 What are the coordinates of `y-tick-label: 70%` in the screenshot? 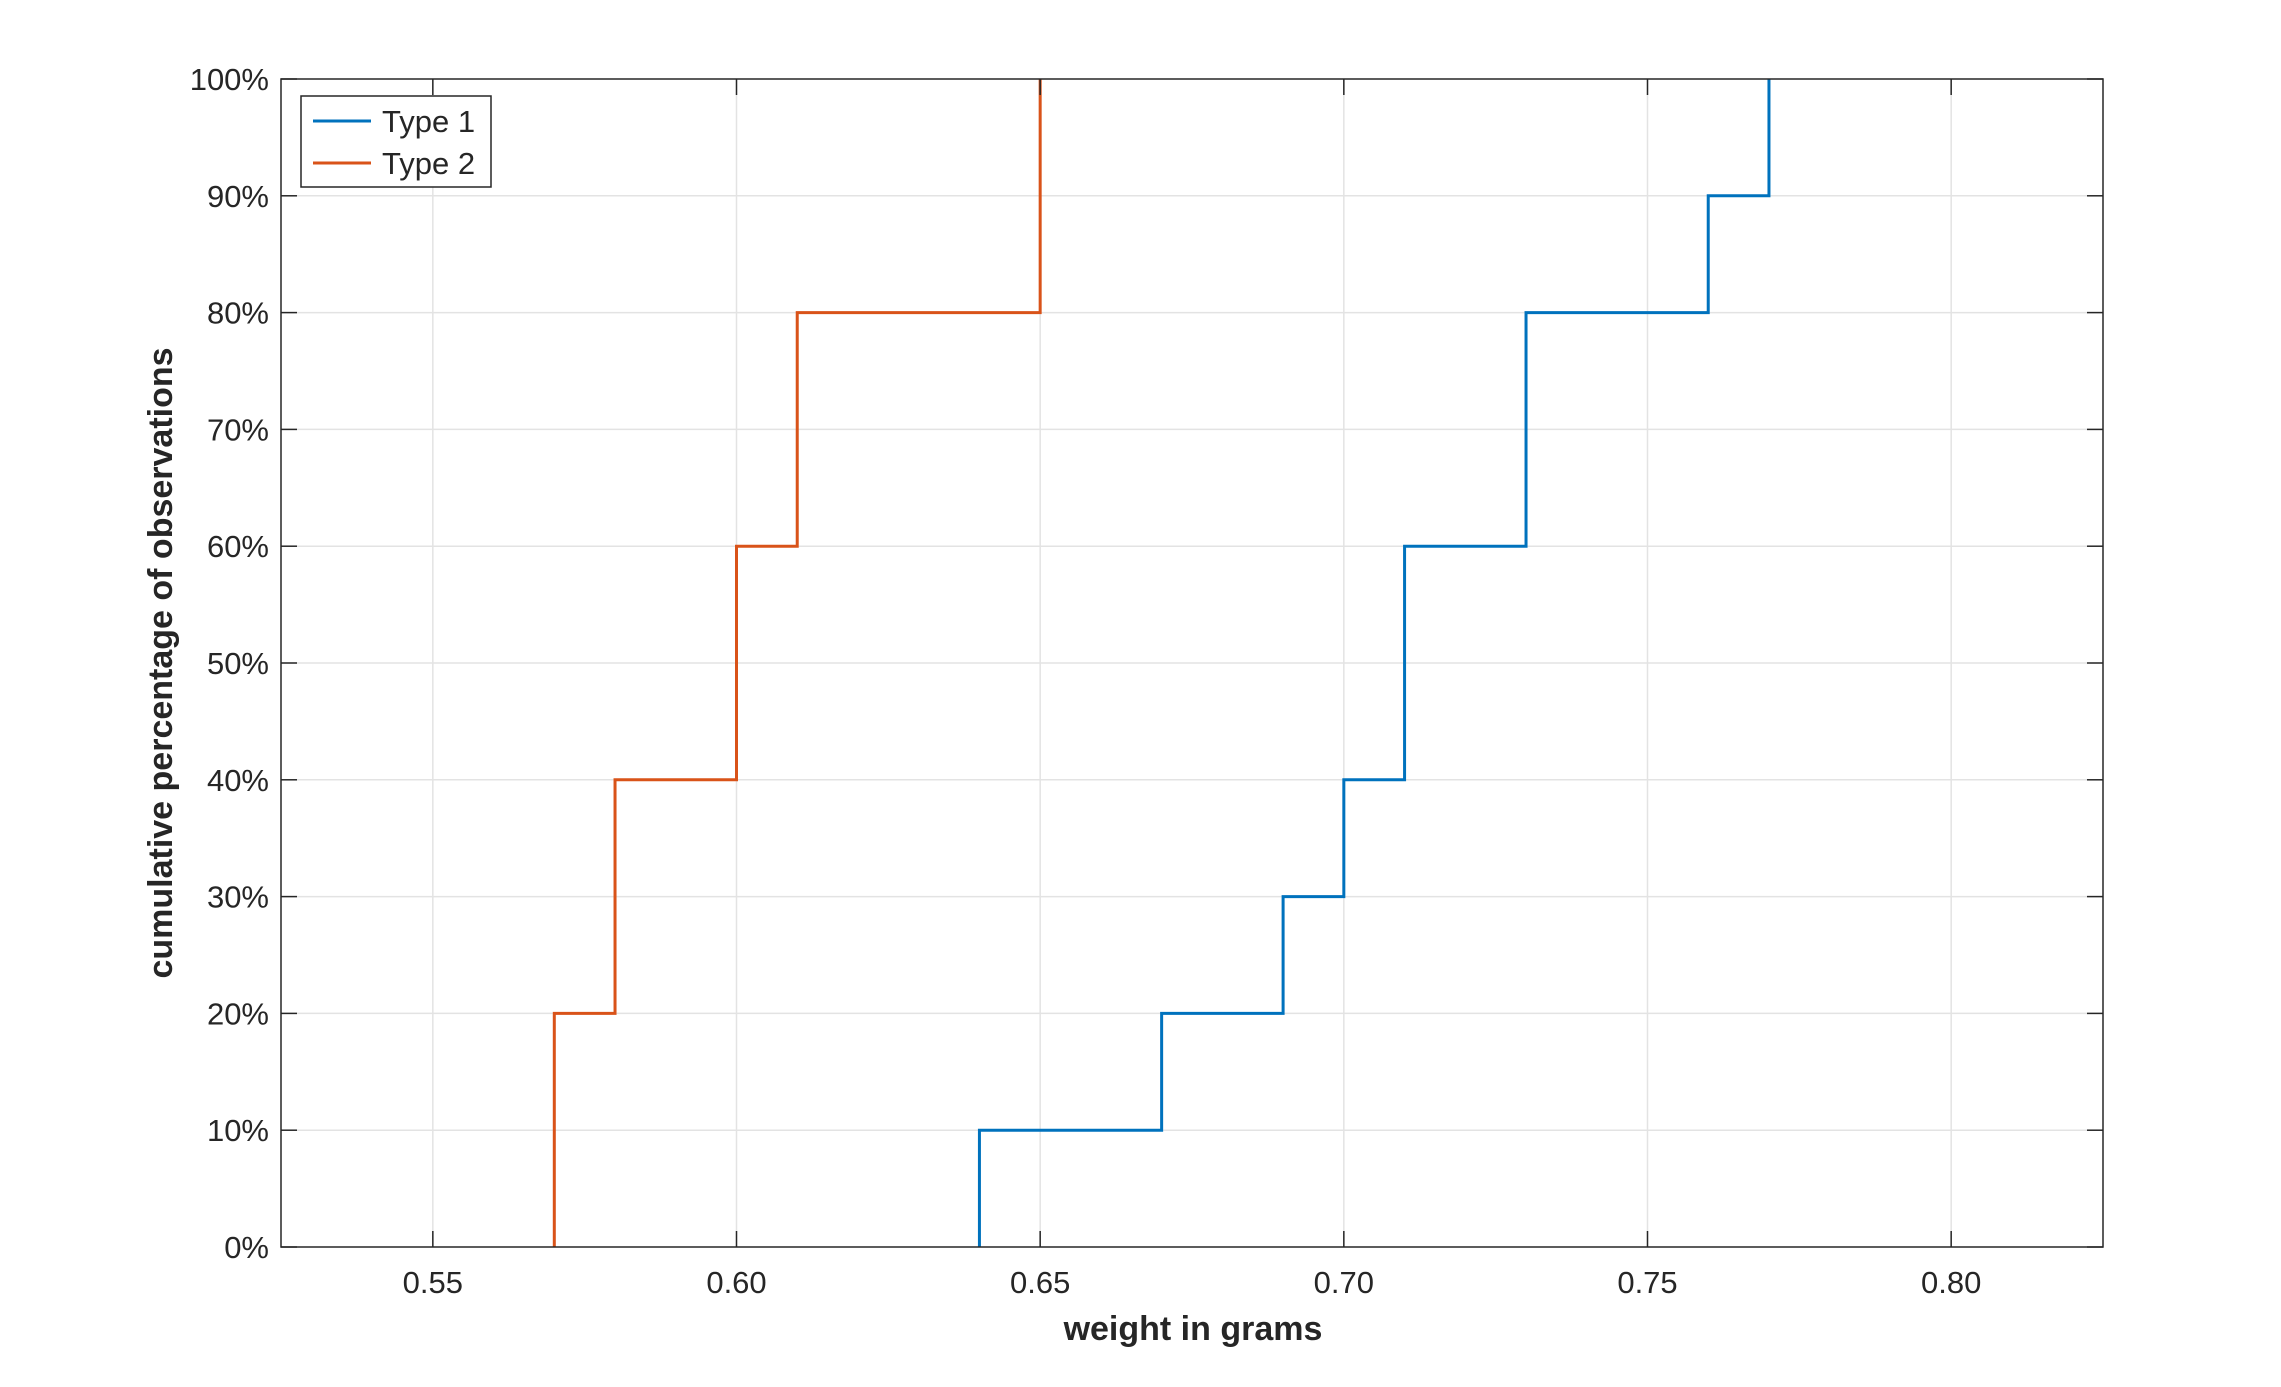 It's located at (238, 429).